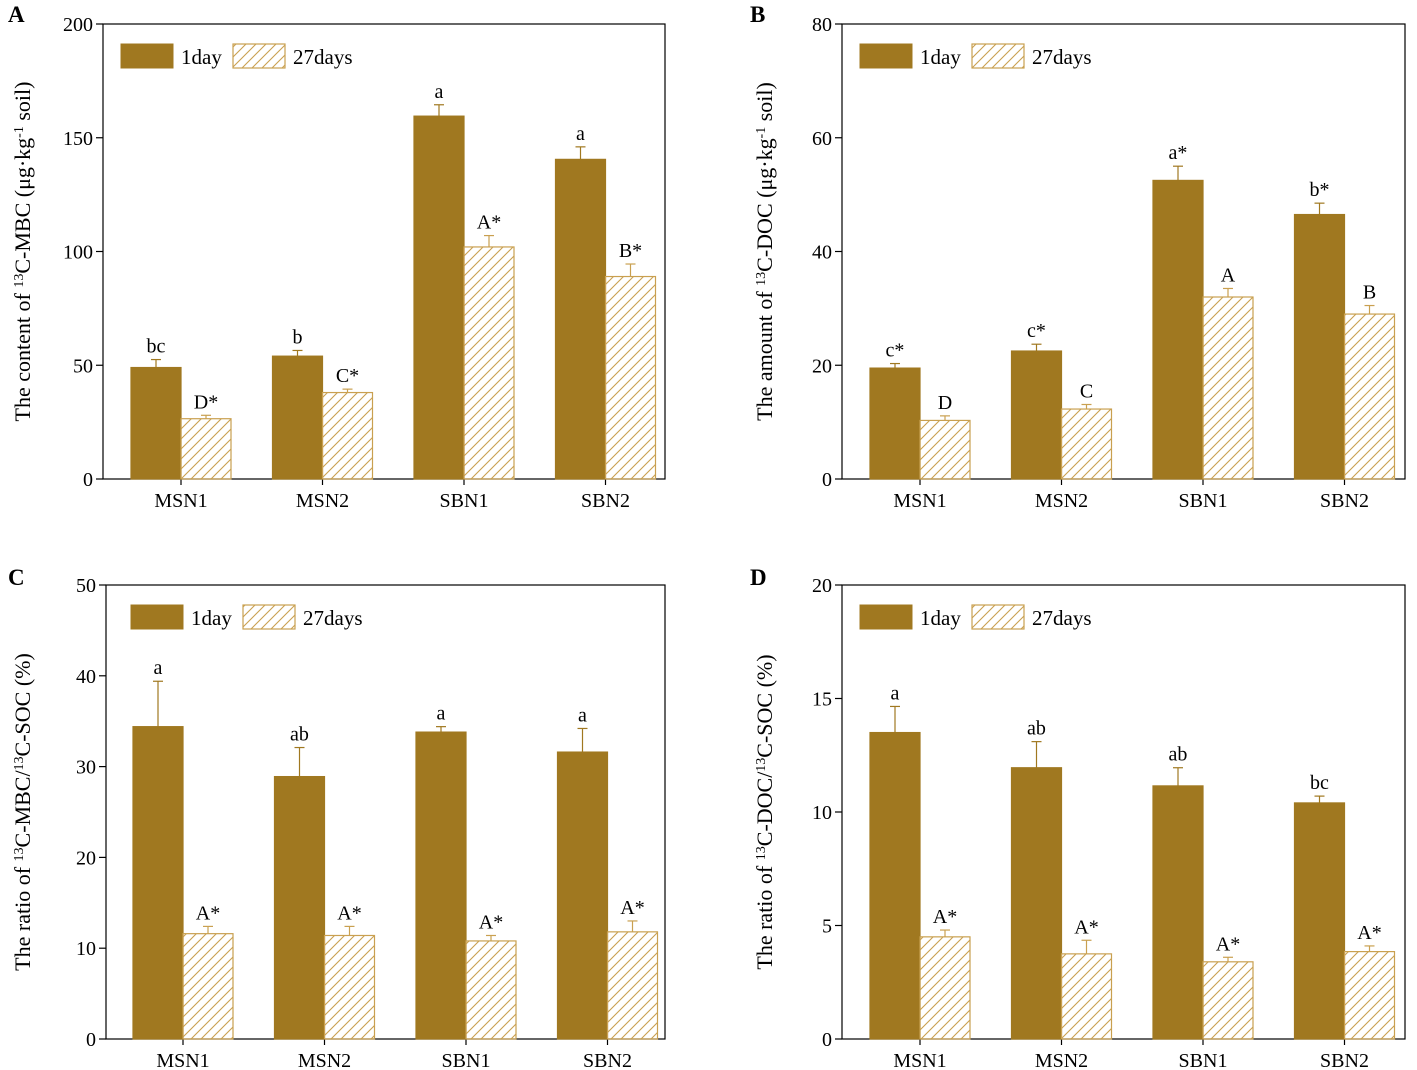  I want to click on significance-label: B*, so click(630, 251).